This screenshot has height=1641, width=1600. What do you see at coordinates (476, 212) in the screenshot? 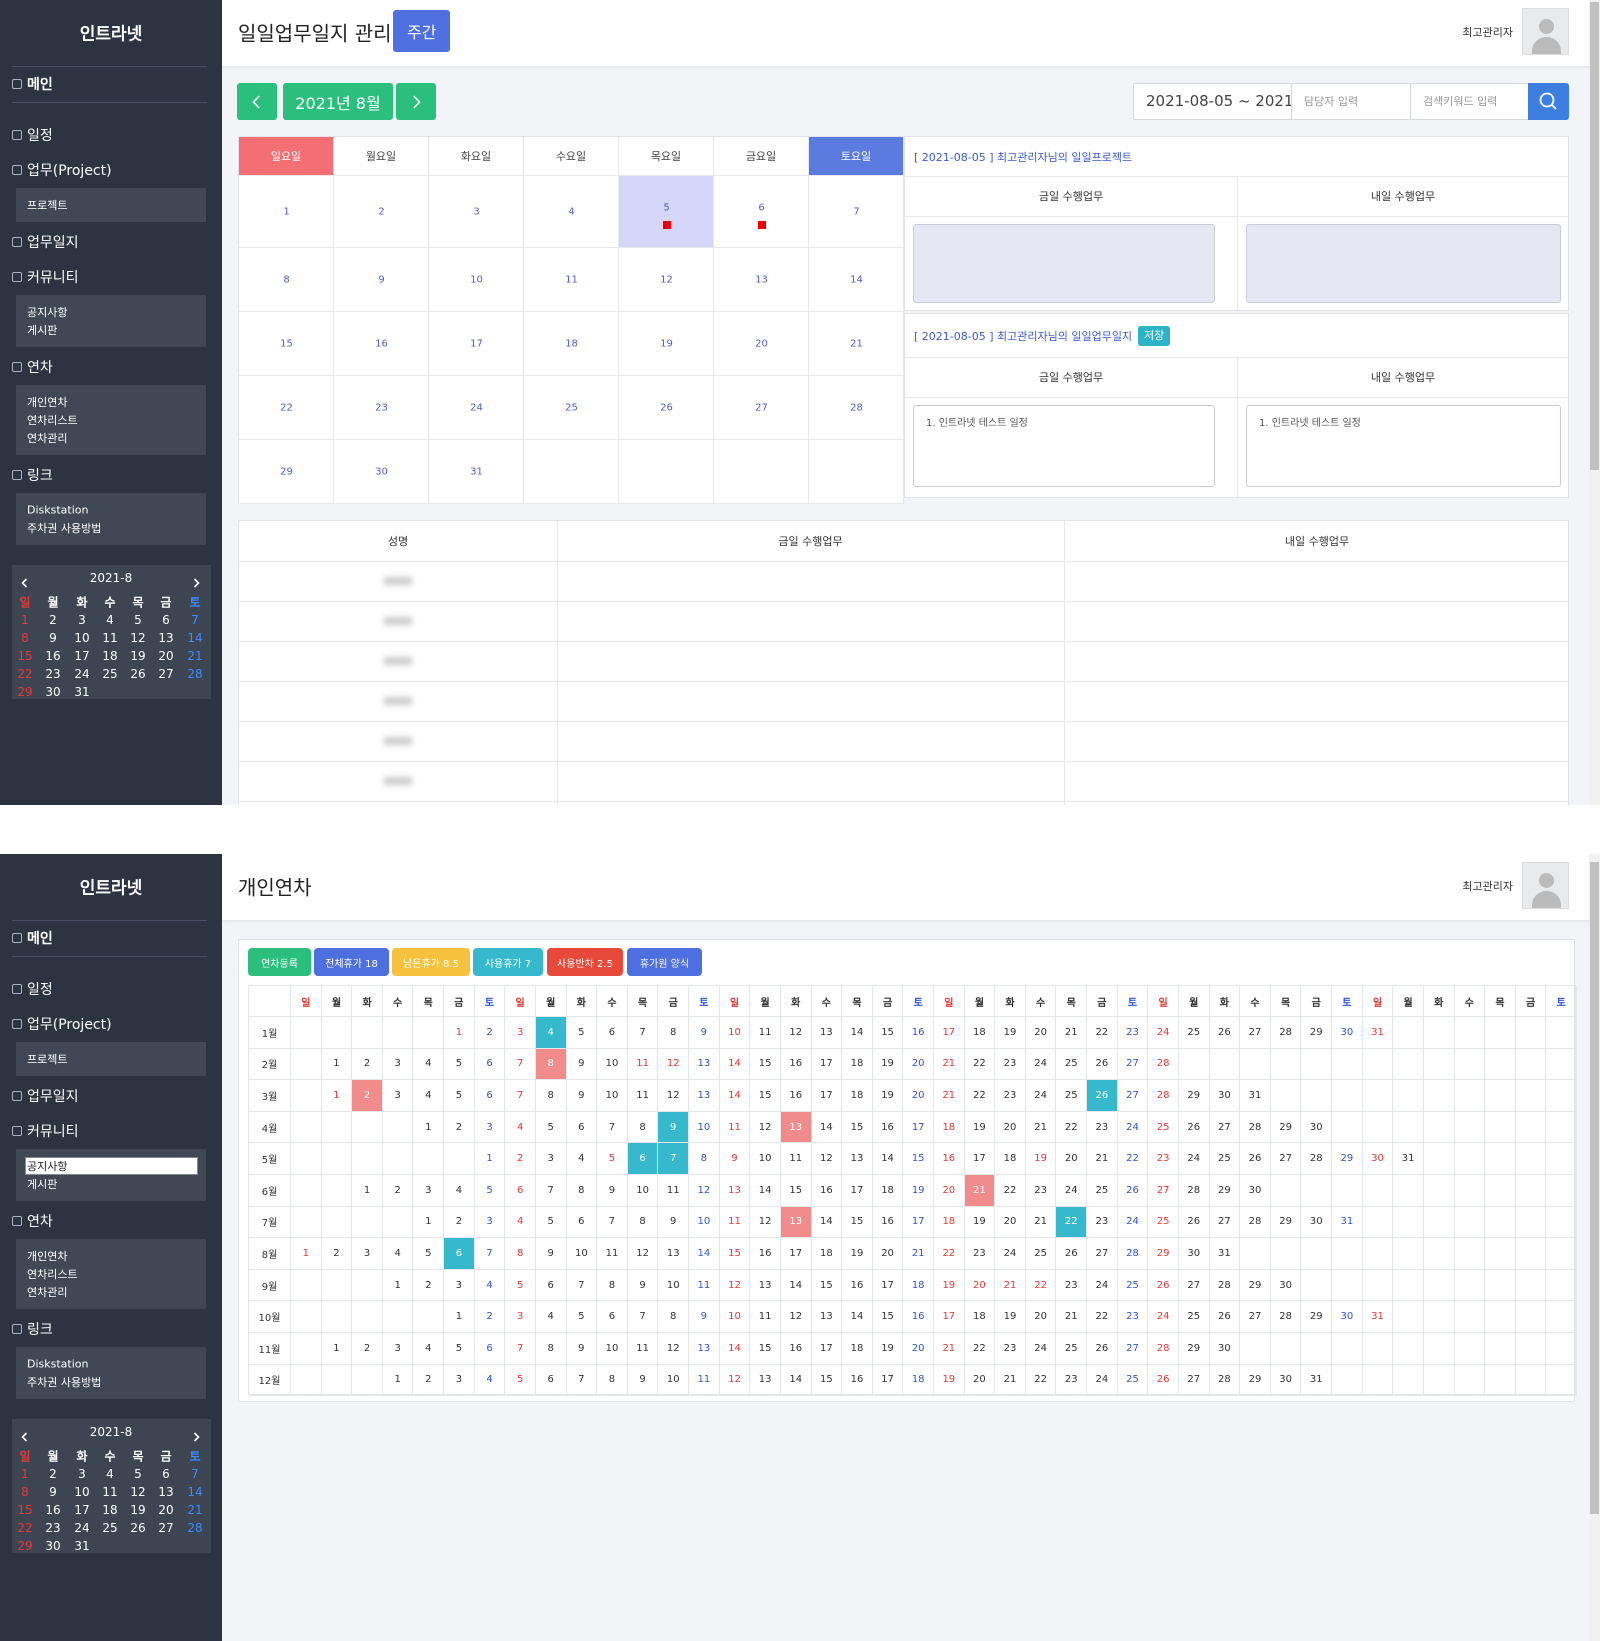
I see `day-cell: 3` at bounding box center [476, 212].